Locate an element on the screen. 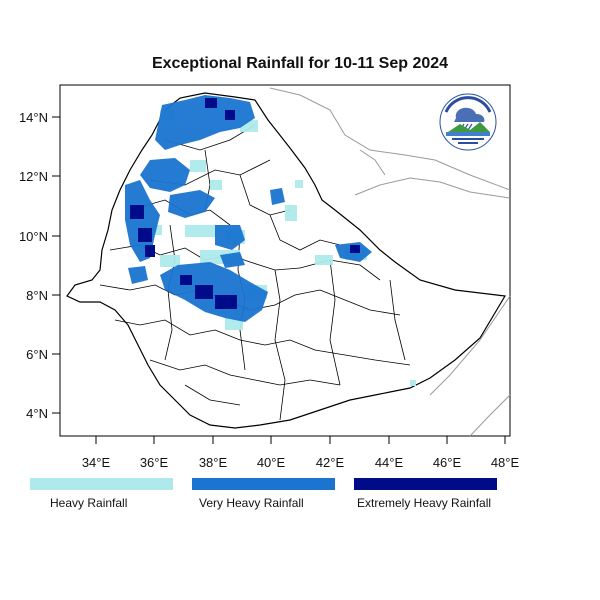 Image resolution: width=600 pixels, height=600 pixels. lat-label: 8°N is located at coordinates (37, 295).